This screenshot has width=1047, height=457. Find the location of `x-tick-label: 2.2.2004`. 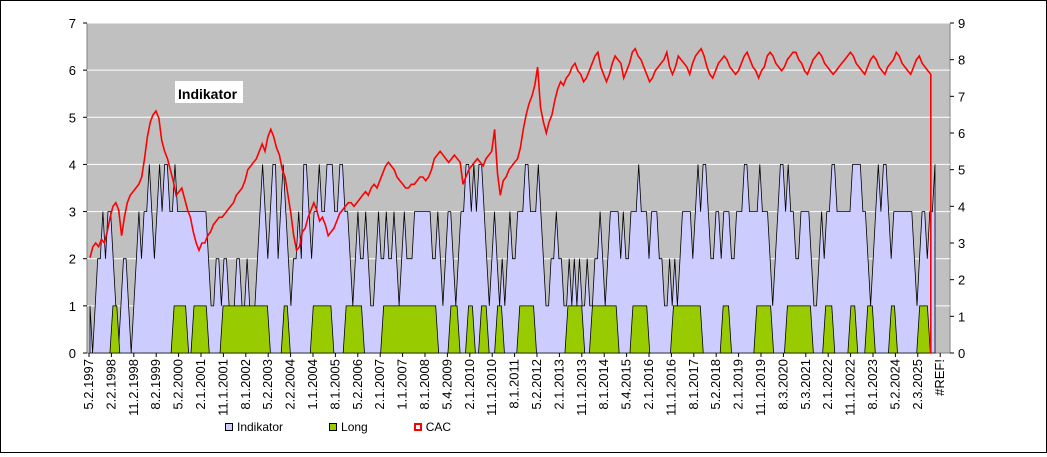

x-tick-label: 2.2.2004 is located at coordinates (290, 384).